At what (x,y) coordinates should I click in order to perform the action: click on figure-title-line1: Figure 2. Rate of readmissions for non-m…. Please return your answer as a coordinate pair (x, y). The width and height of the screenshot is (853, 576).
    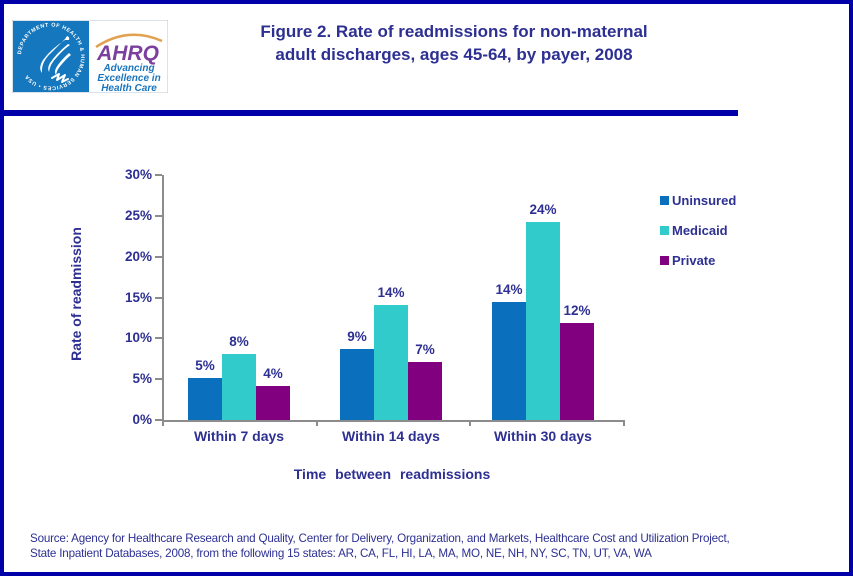
    Looking at the image, I should click on (454, 31).